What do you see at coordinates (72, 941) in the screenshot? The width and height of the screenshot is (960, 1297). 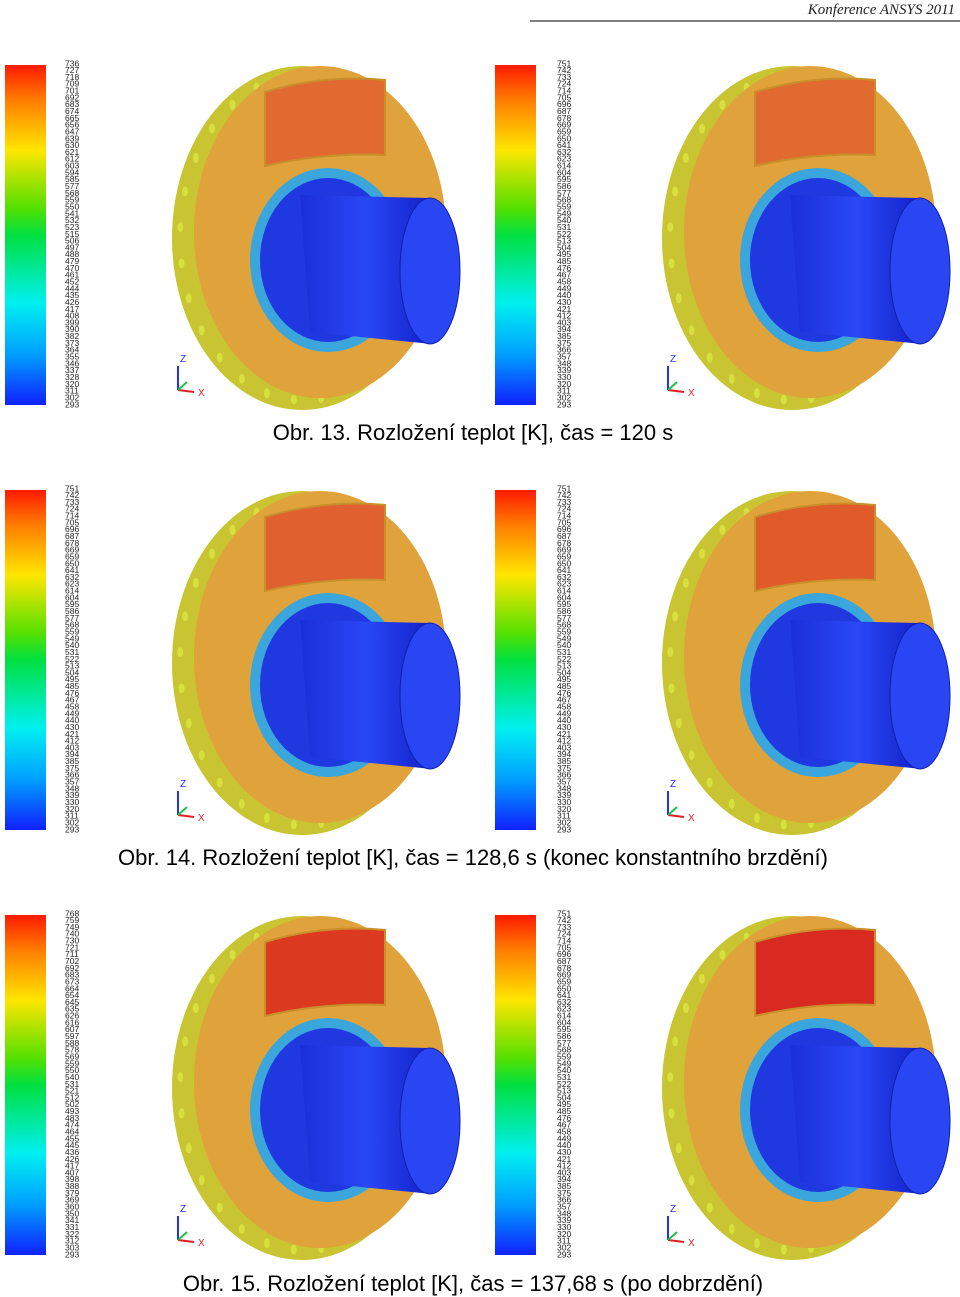 I see `legend-label: 730` at bounding box center [72, 941].